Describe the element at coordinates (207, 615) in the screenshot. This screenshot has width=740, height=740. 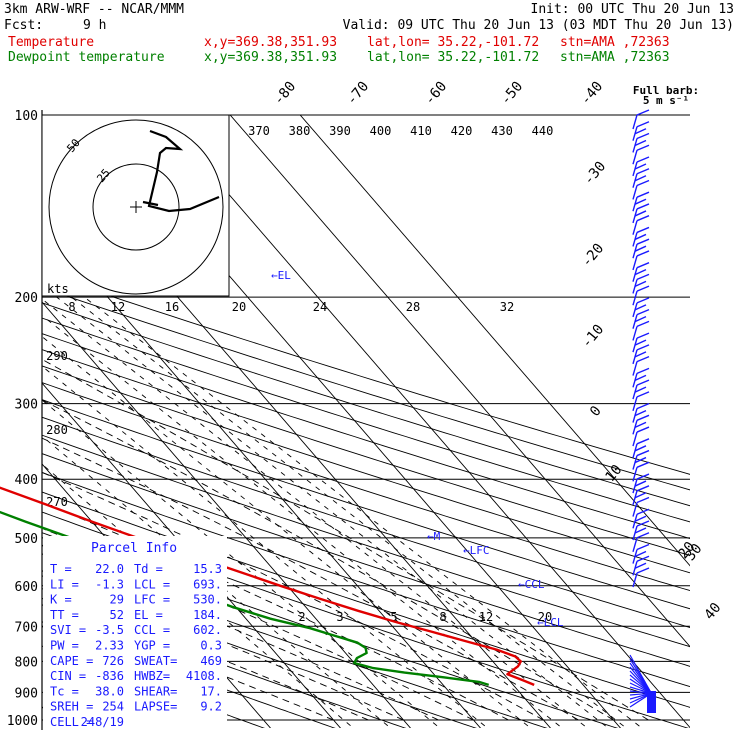
I see `parcel-info-value: 184.` at that location.